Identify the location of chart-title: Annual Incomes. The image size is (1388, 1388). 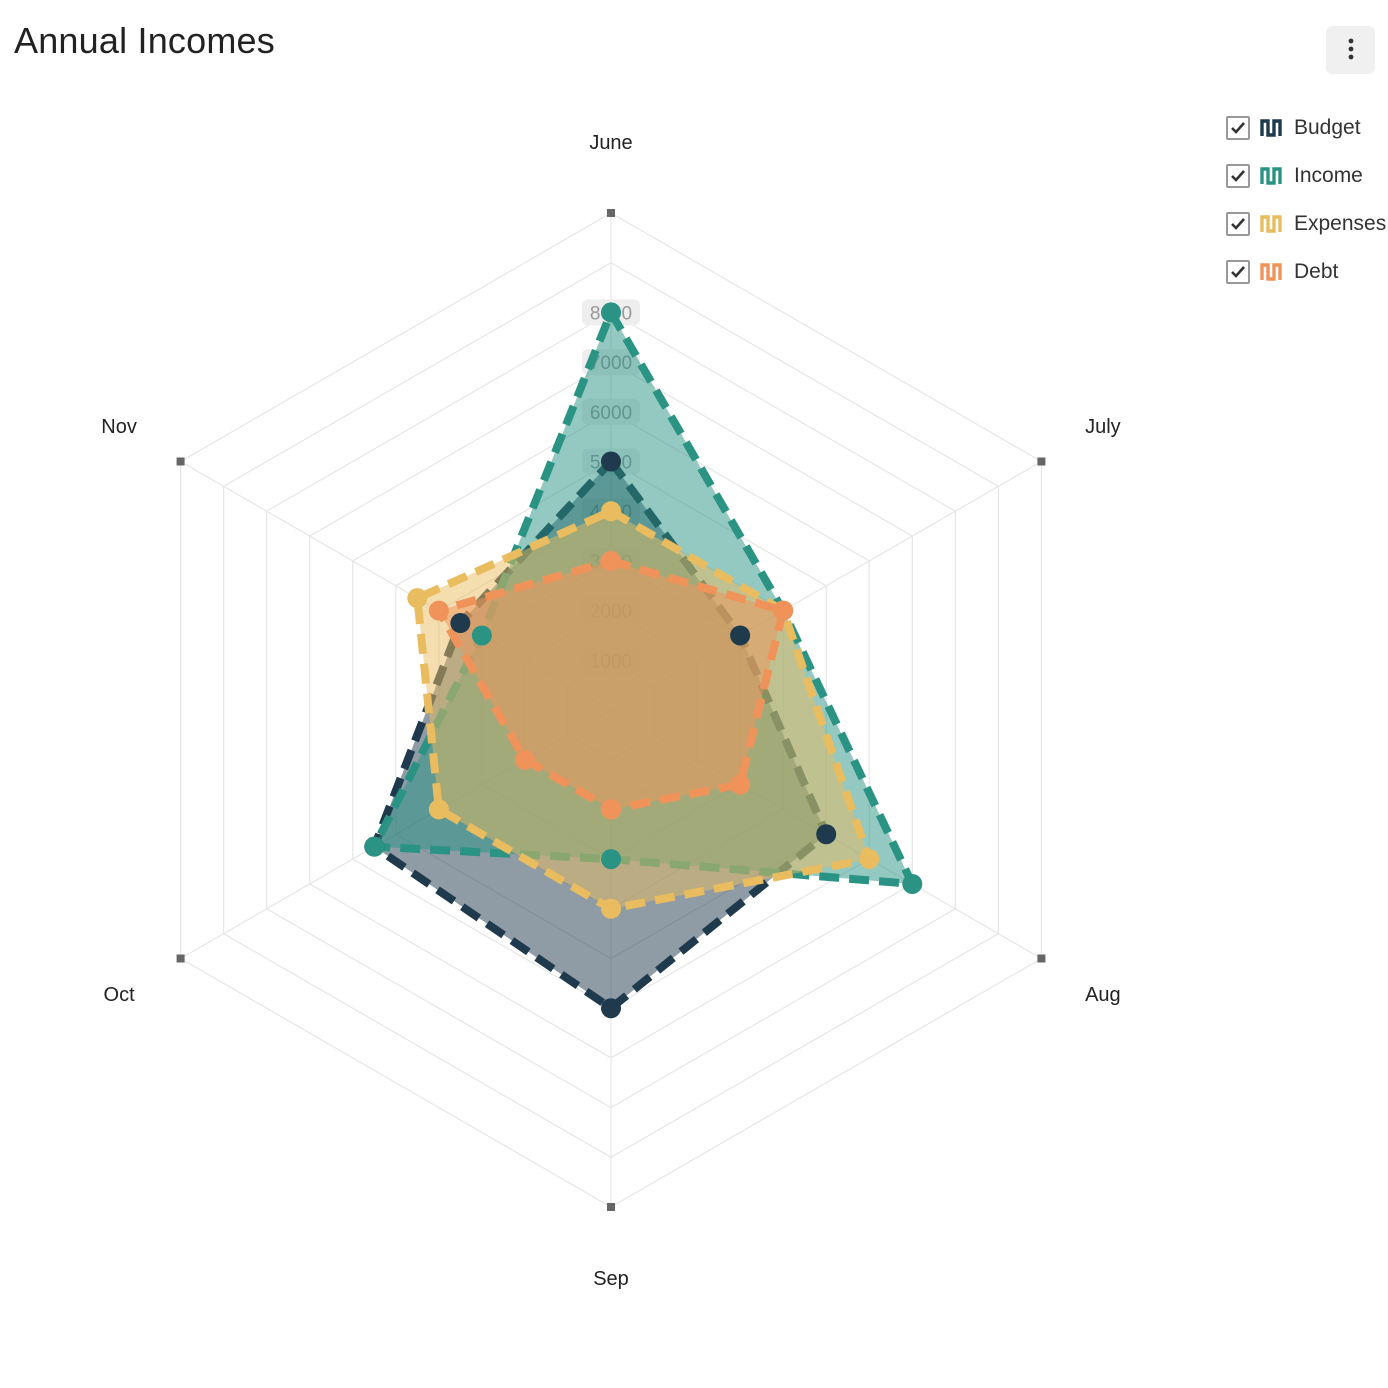
(144, 40).